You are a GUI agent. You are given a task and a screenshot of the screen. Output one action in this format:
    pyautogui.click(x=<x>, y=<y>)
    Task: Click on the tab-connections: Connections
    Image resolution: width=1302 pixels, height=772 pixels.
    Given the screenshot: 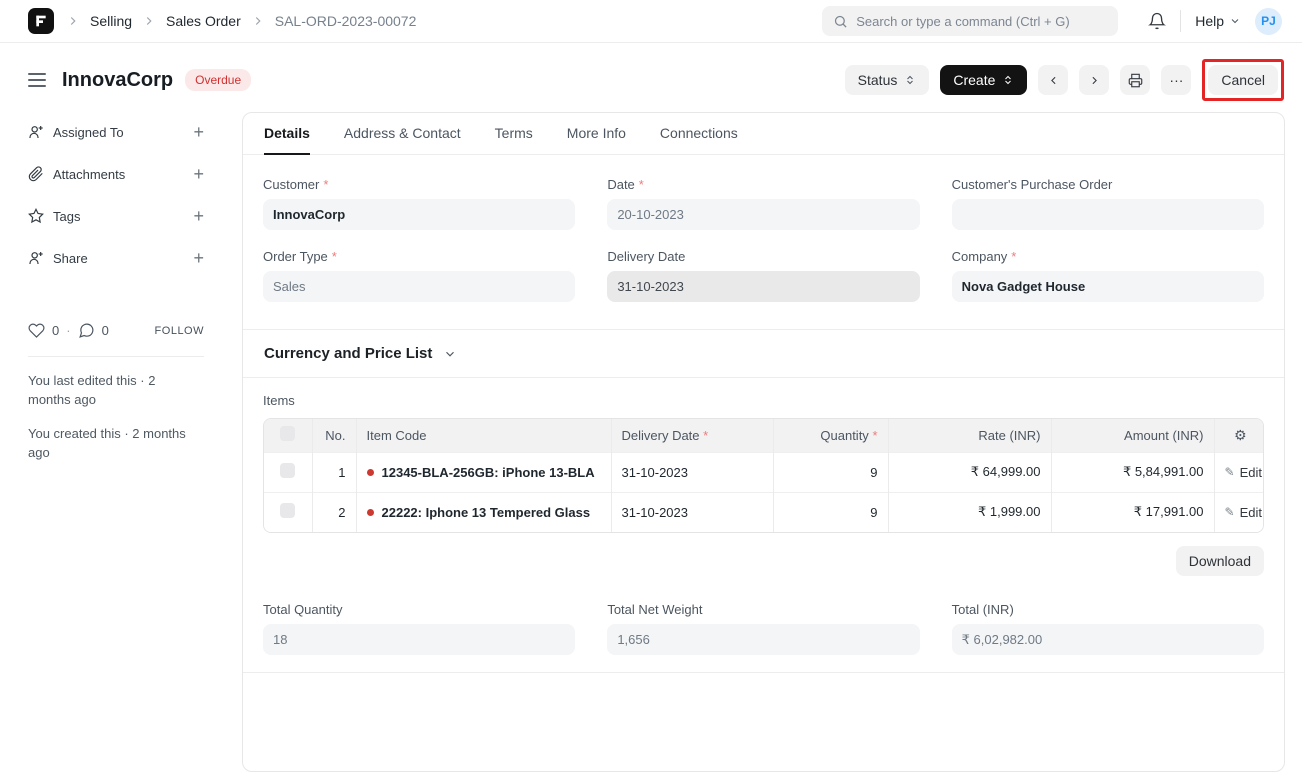 What is the action you would take?
    pyautogui.click(x=698, y=133)
    